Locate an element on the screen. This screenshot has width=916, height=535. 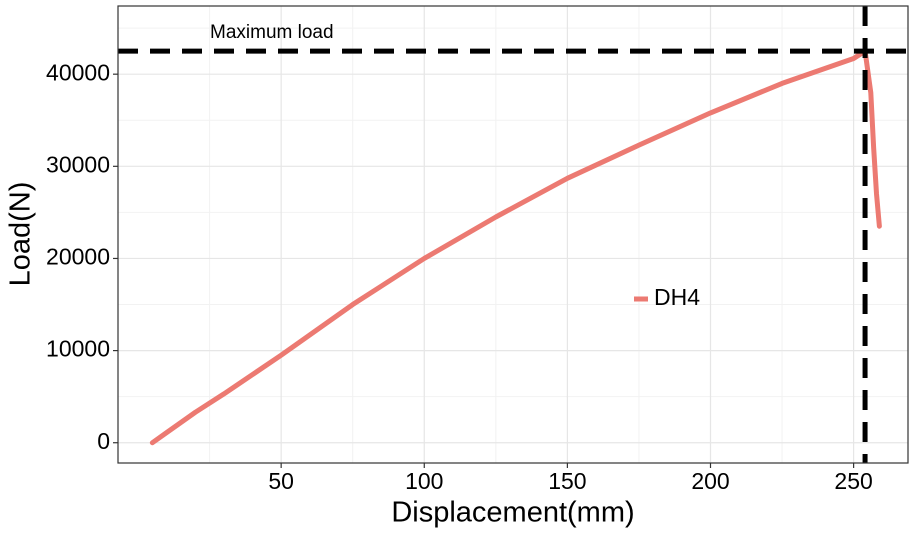
x-tick-label: 100 is located at coordinates (424, 481).